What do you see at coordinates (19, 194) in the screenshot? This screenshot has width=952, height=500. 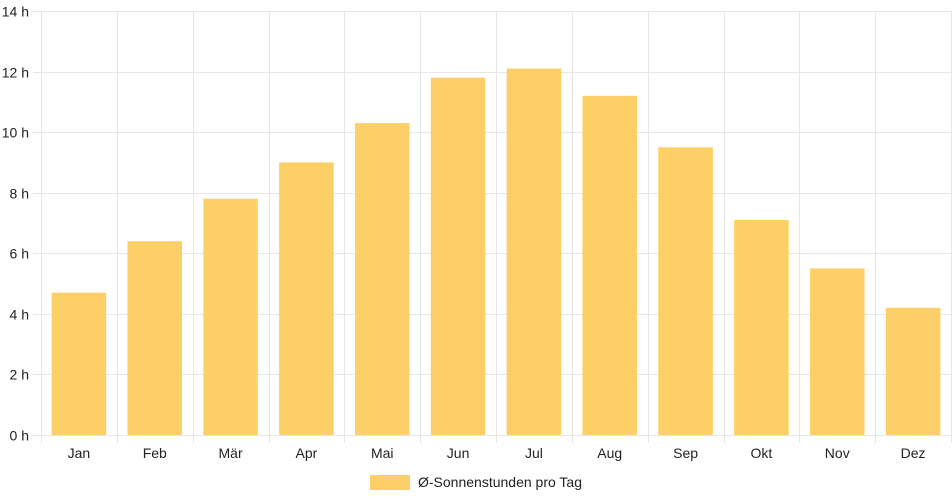 I see `y-tick-label: 8 h` at bounding box center [19, 194].